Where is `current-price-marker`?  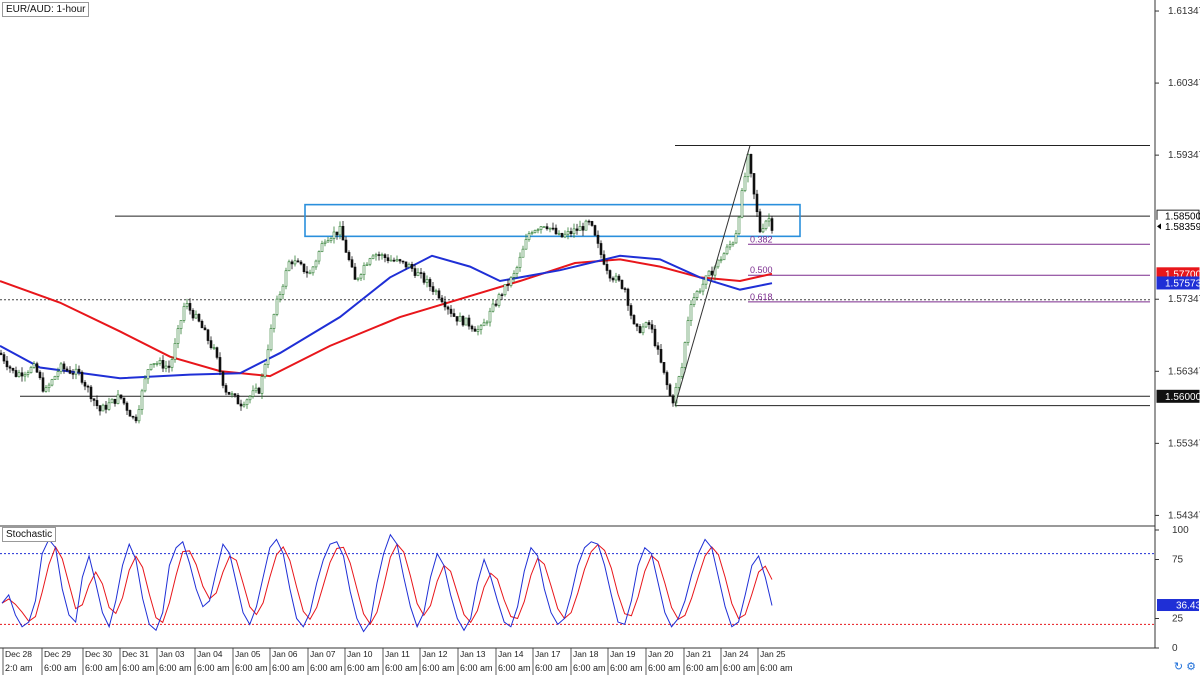 current-price-marker is located at coordinates (1159, 226).